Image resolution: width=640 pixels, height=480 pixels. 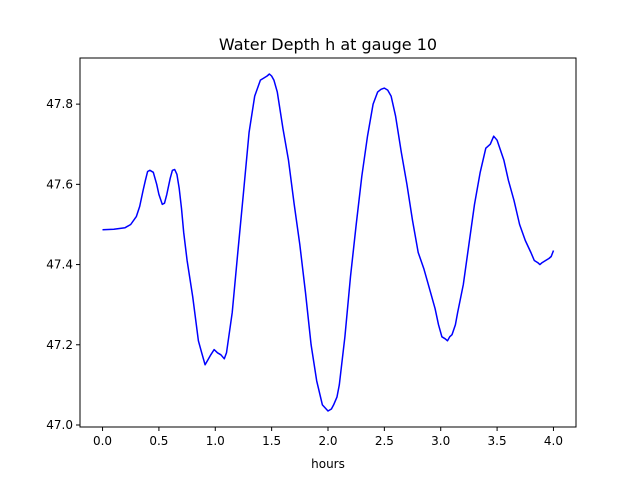 What do you see at coordinates (271, 441) in the screenshot?
I see `x-tick-label: 1.5` at bounding box center [271, 441].